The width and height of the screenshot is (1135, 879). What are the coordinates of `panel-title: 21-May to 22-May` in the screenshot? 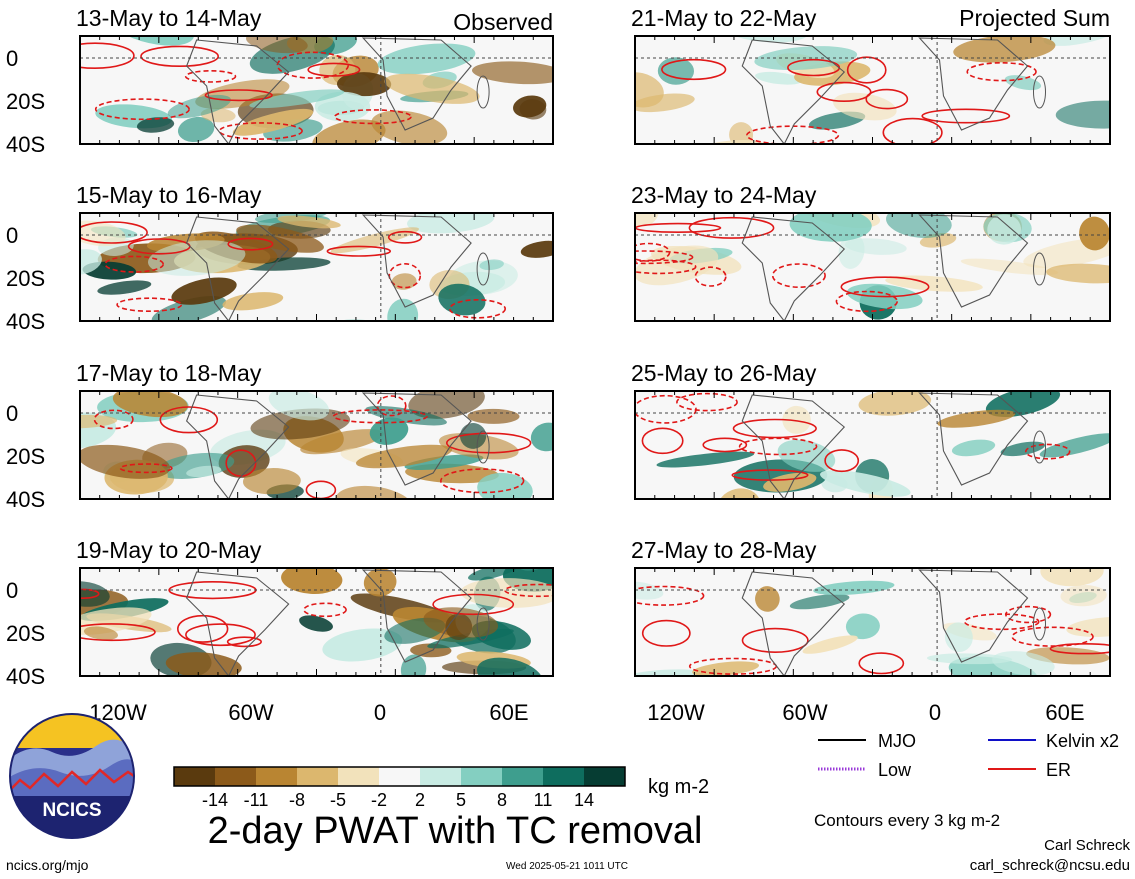 It's located at (724, 18).